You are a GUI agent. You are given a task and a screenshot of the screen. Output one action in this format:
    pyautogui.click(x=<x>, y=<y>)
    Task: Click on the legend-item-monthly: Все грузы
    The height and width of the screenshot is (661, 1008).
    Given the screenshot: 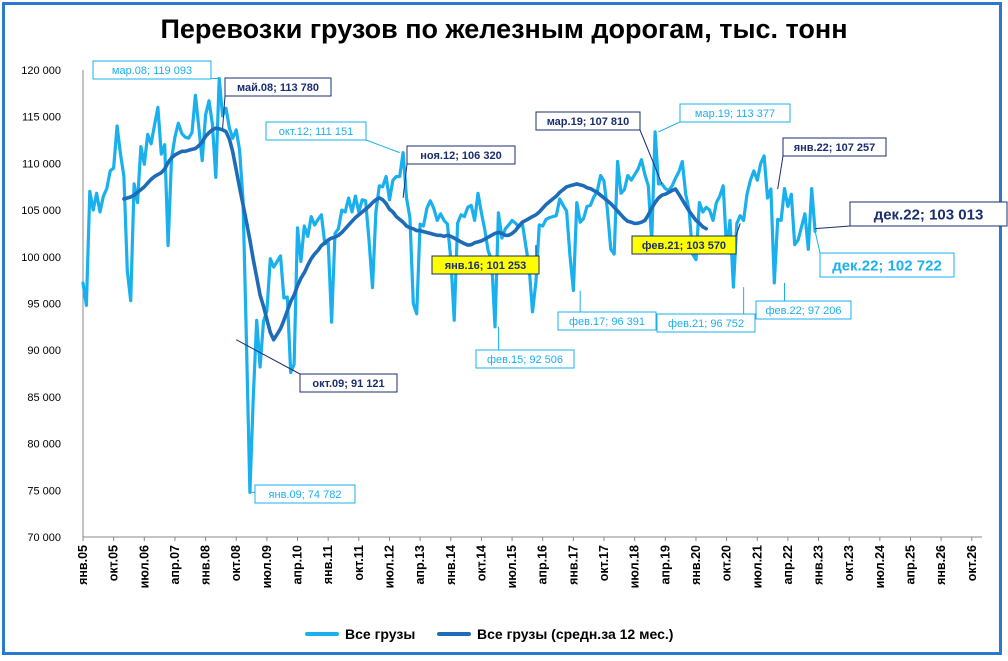 What is the action you would take?
    pyautogui.click(x=360, y=634)
    